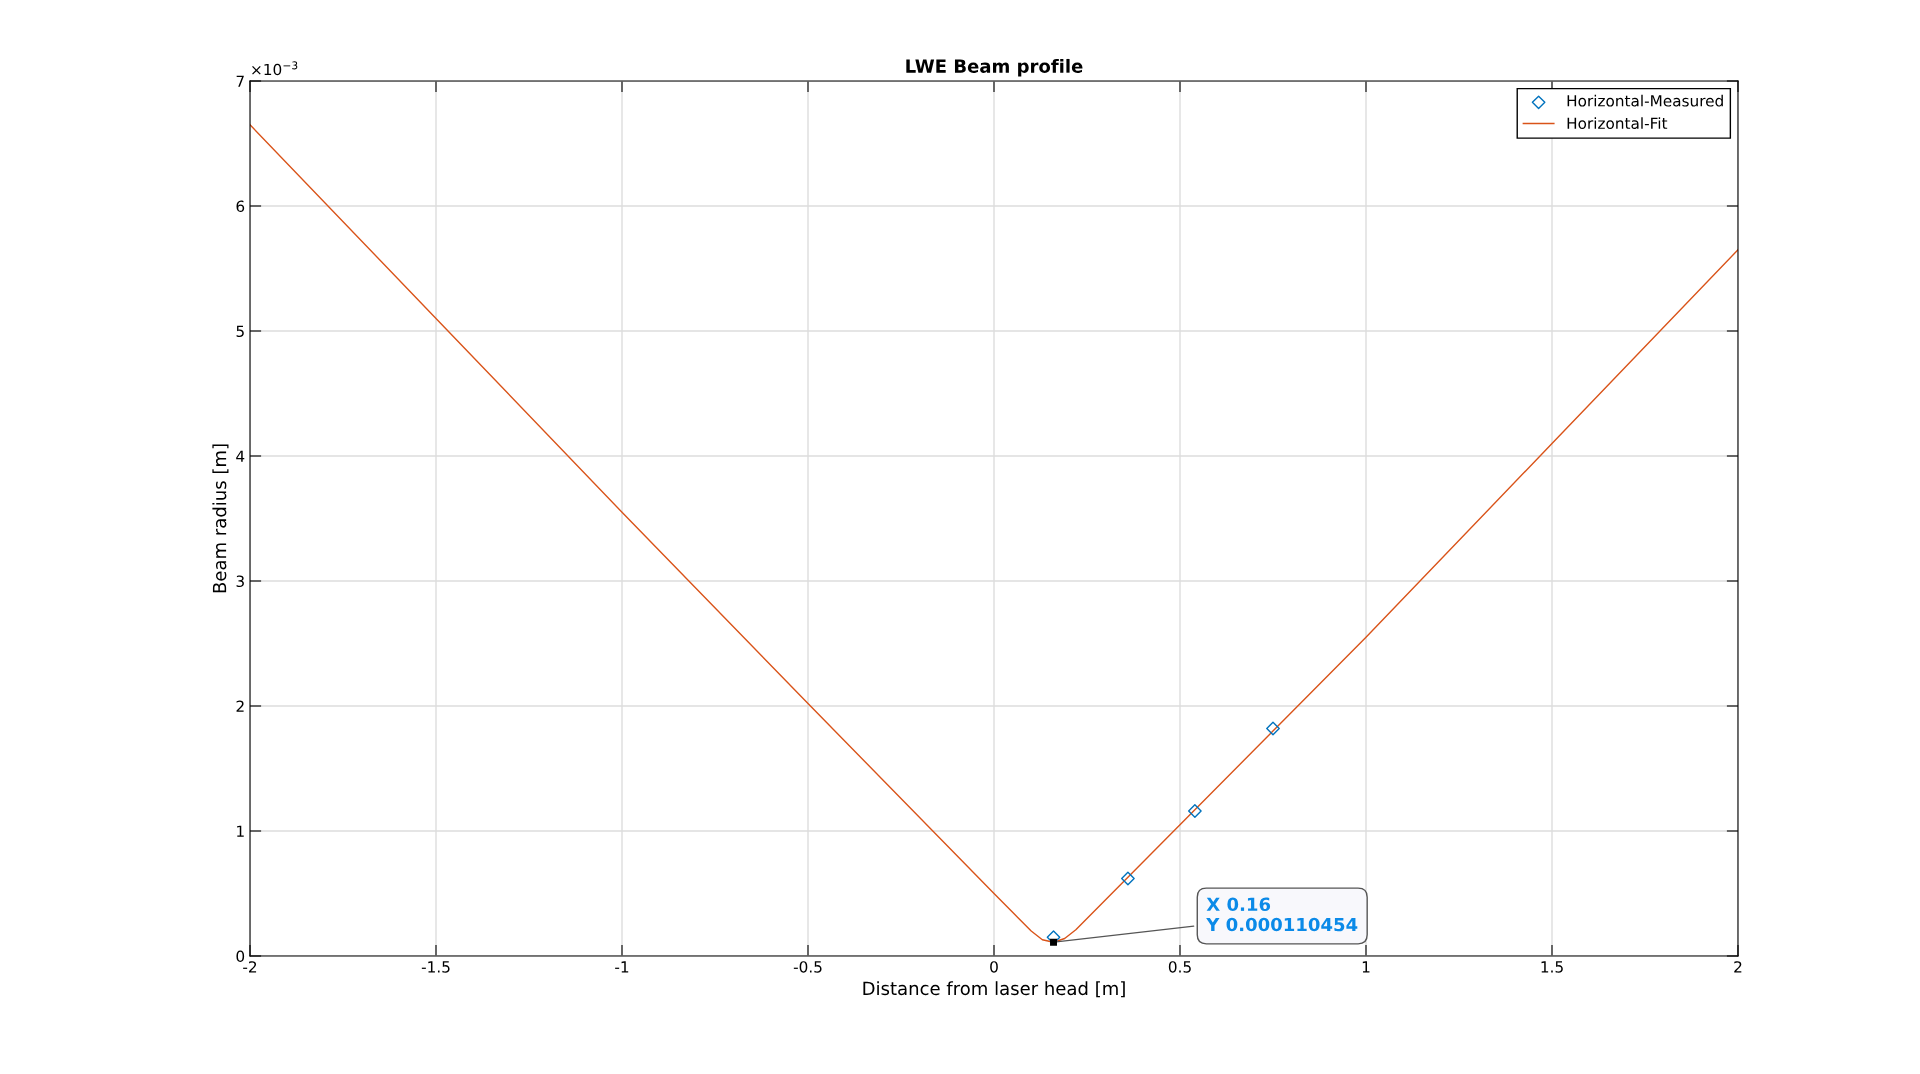  I want to click on x-tick-label: -1.5, so click(435, 967).